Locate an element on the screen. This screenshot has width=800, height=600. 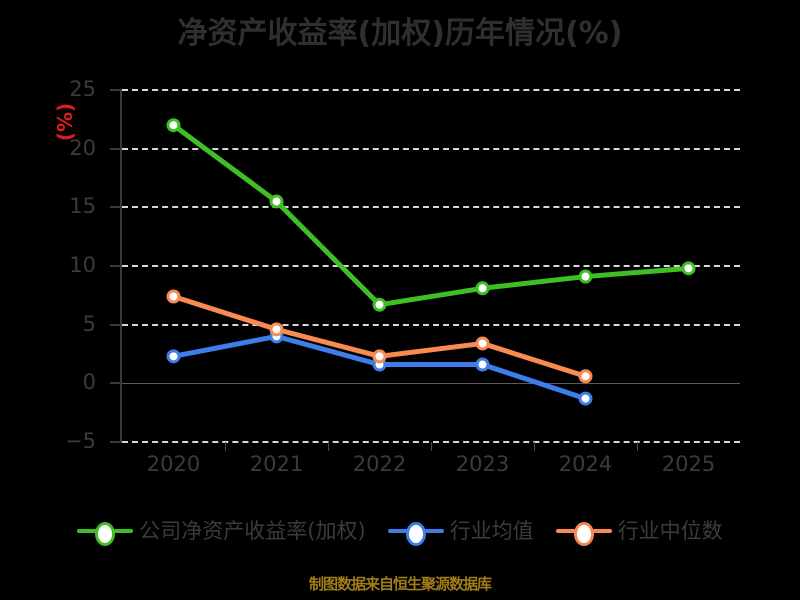
y-tick-label: 25 is located at coordinates (82, 89).